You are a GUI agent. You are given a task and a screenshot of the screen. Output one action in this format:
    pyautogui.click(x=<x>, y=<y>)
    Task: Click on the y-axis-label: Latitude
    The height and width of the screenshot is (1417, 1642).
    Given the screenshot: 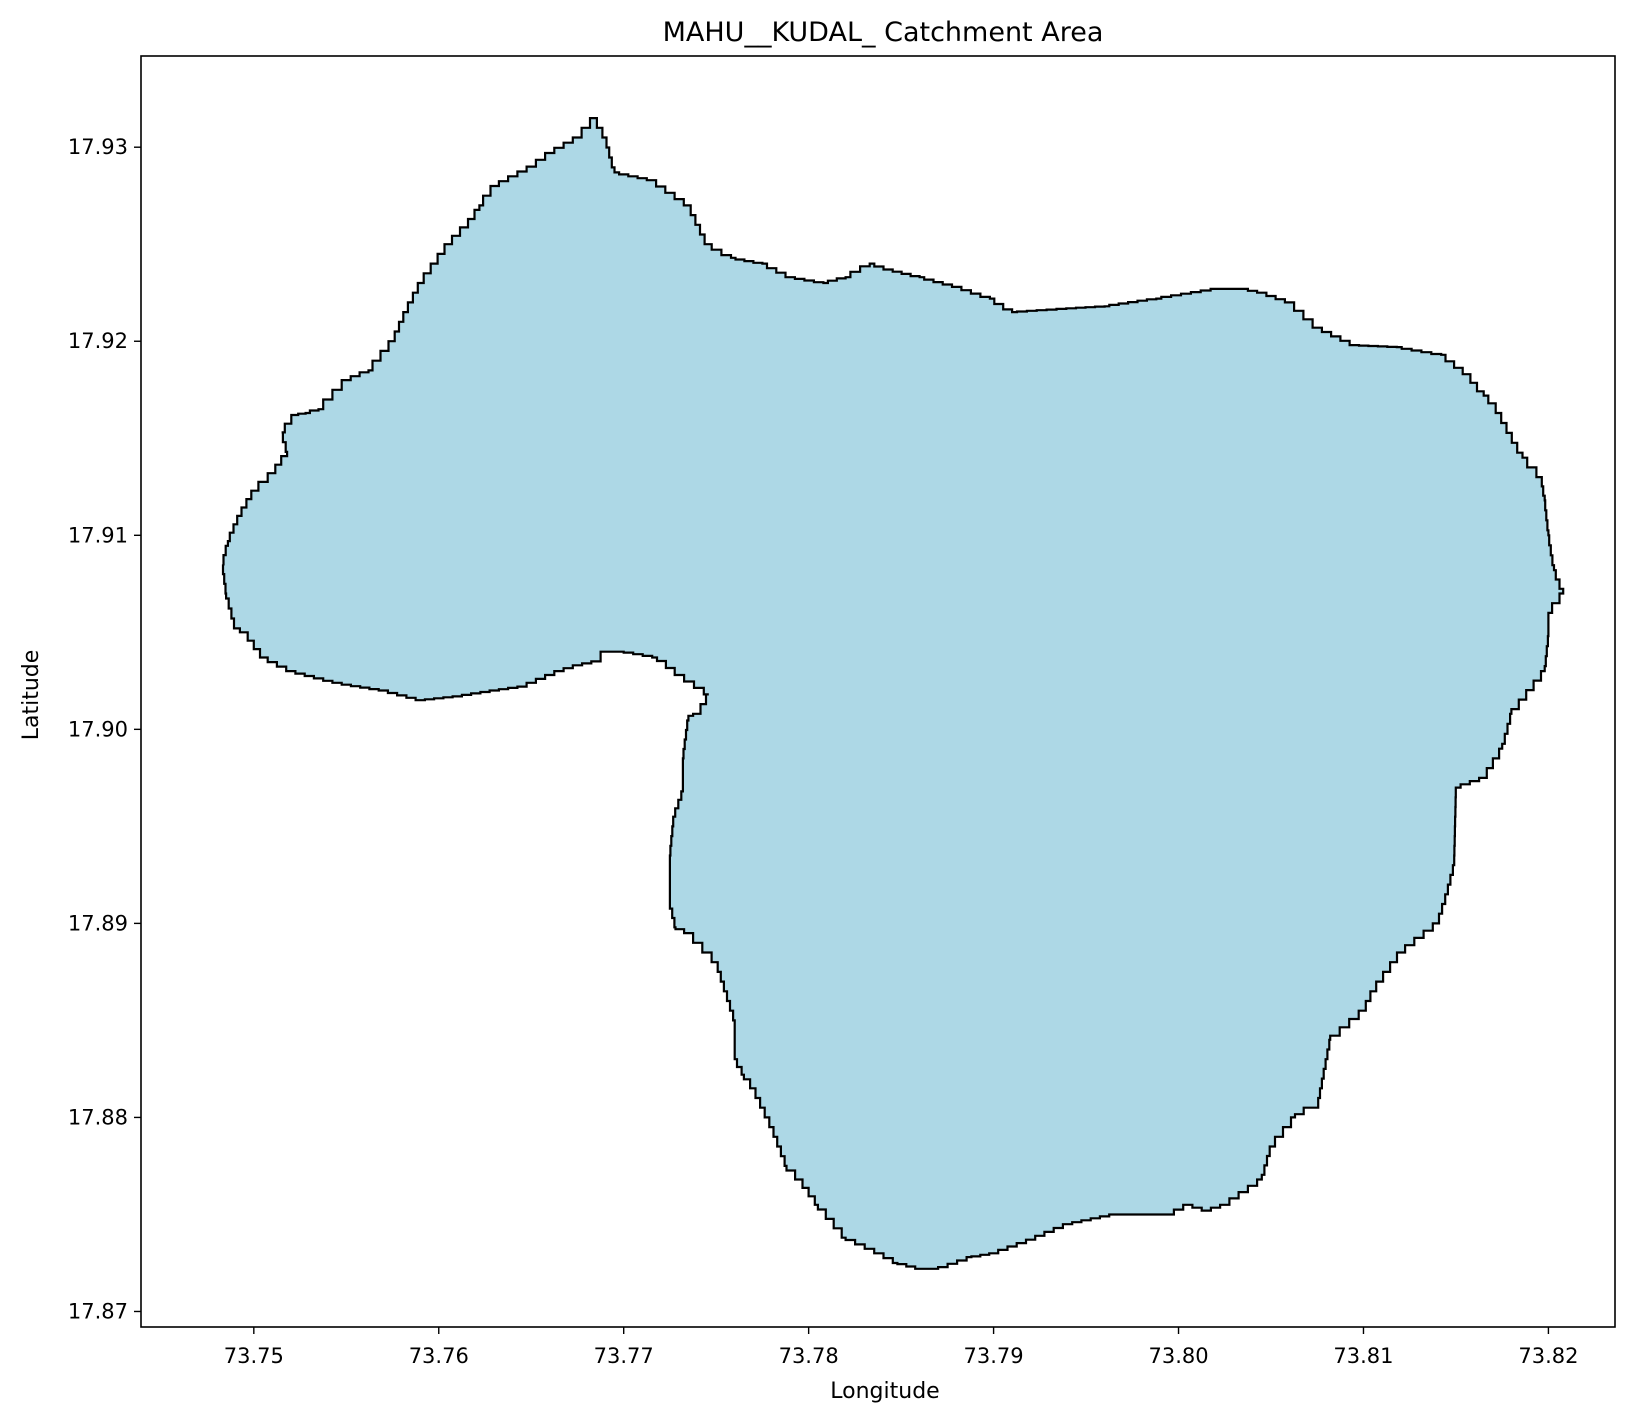 What is the action you would take?
    pyautogui.click(x=31, y=695)
    